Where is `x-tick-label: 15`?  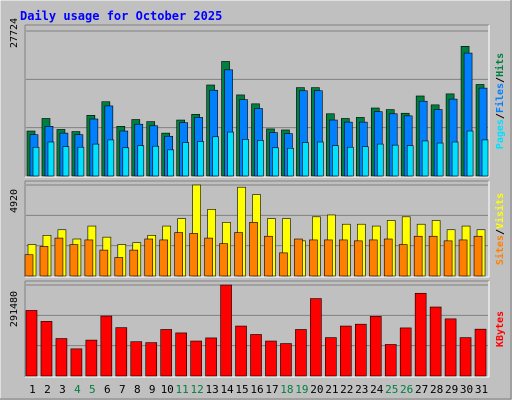
x-tick-label: 15 is located at coordinates (241, 389).